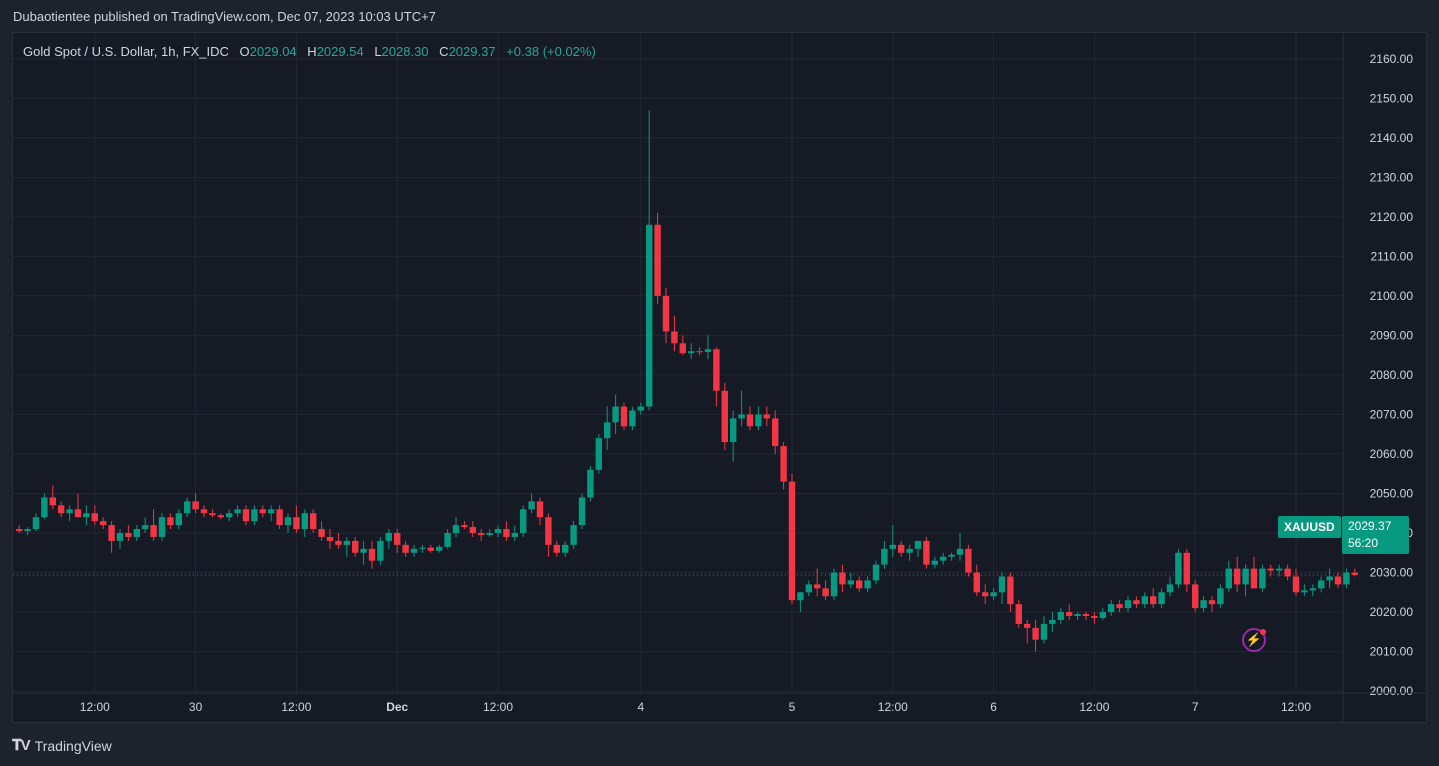 The height and width of the screenshot is (766, 1439). I want to click on change-value: +0.38 (+0.02%), so click(551, 51).